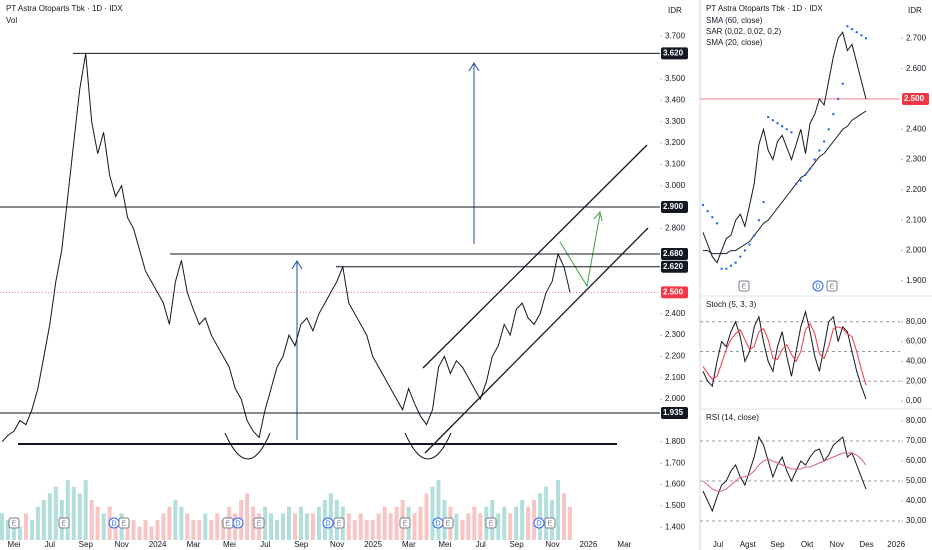 The height and width of the screenshot is (550, 932). I want to click on x-tick-label: Des, so click(866, 544).